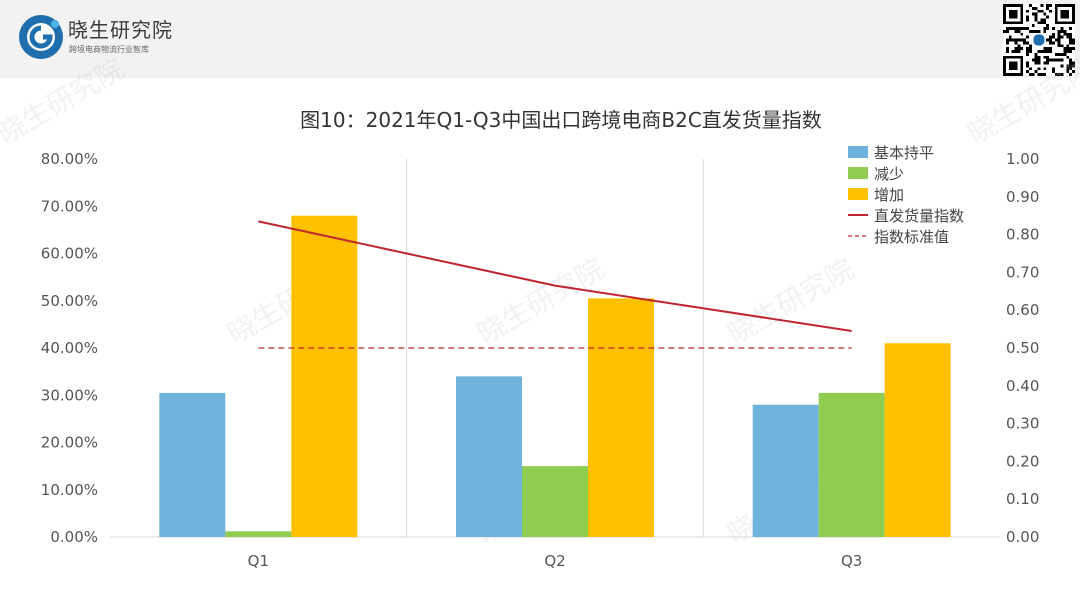 This screenshot has width=1080, height=608. I want to click on index-line, so click(555, 276).